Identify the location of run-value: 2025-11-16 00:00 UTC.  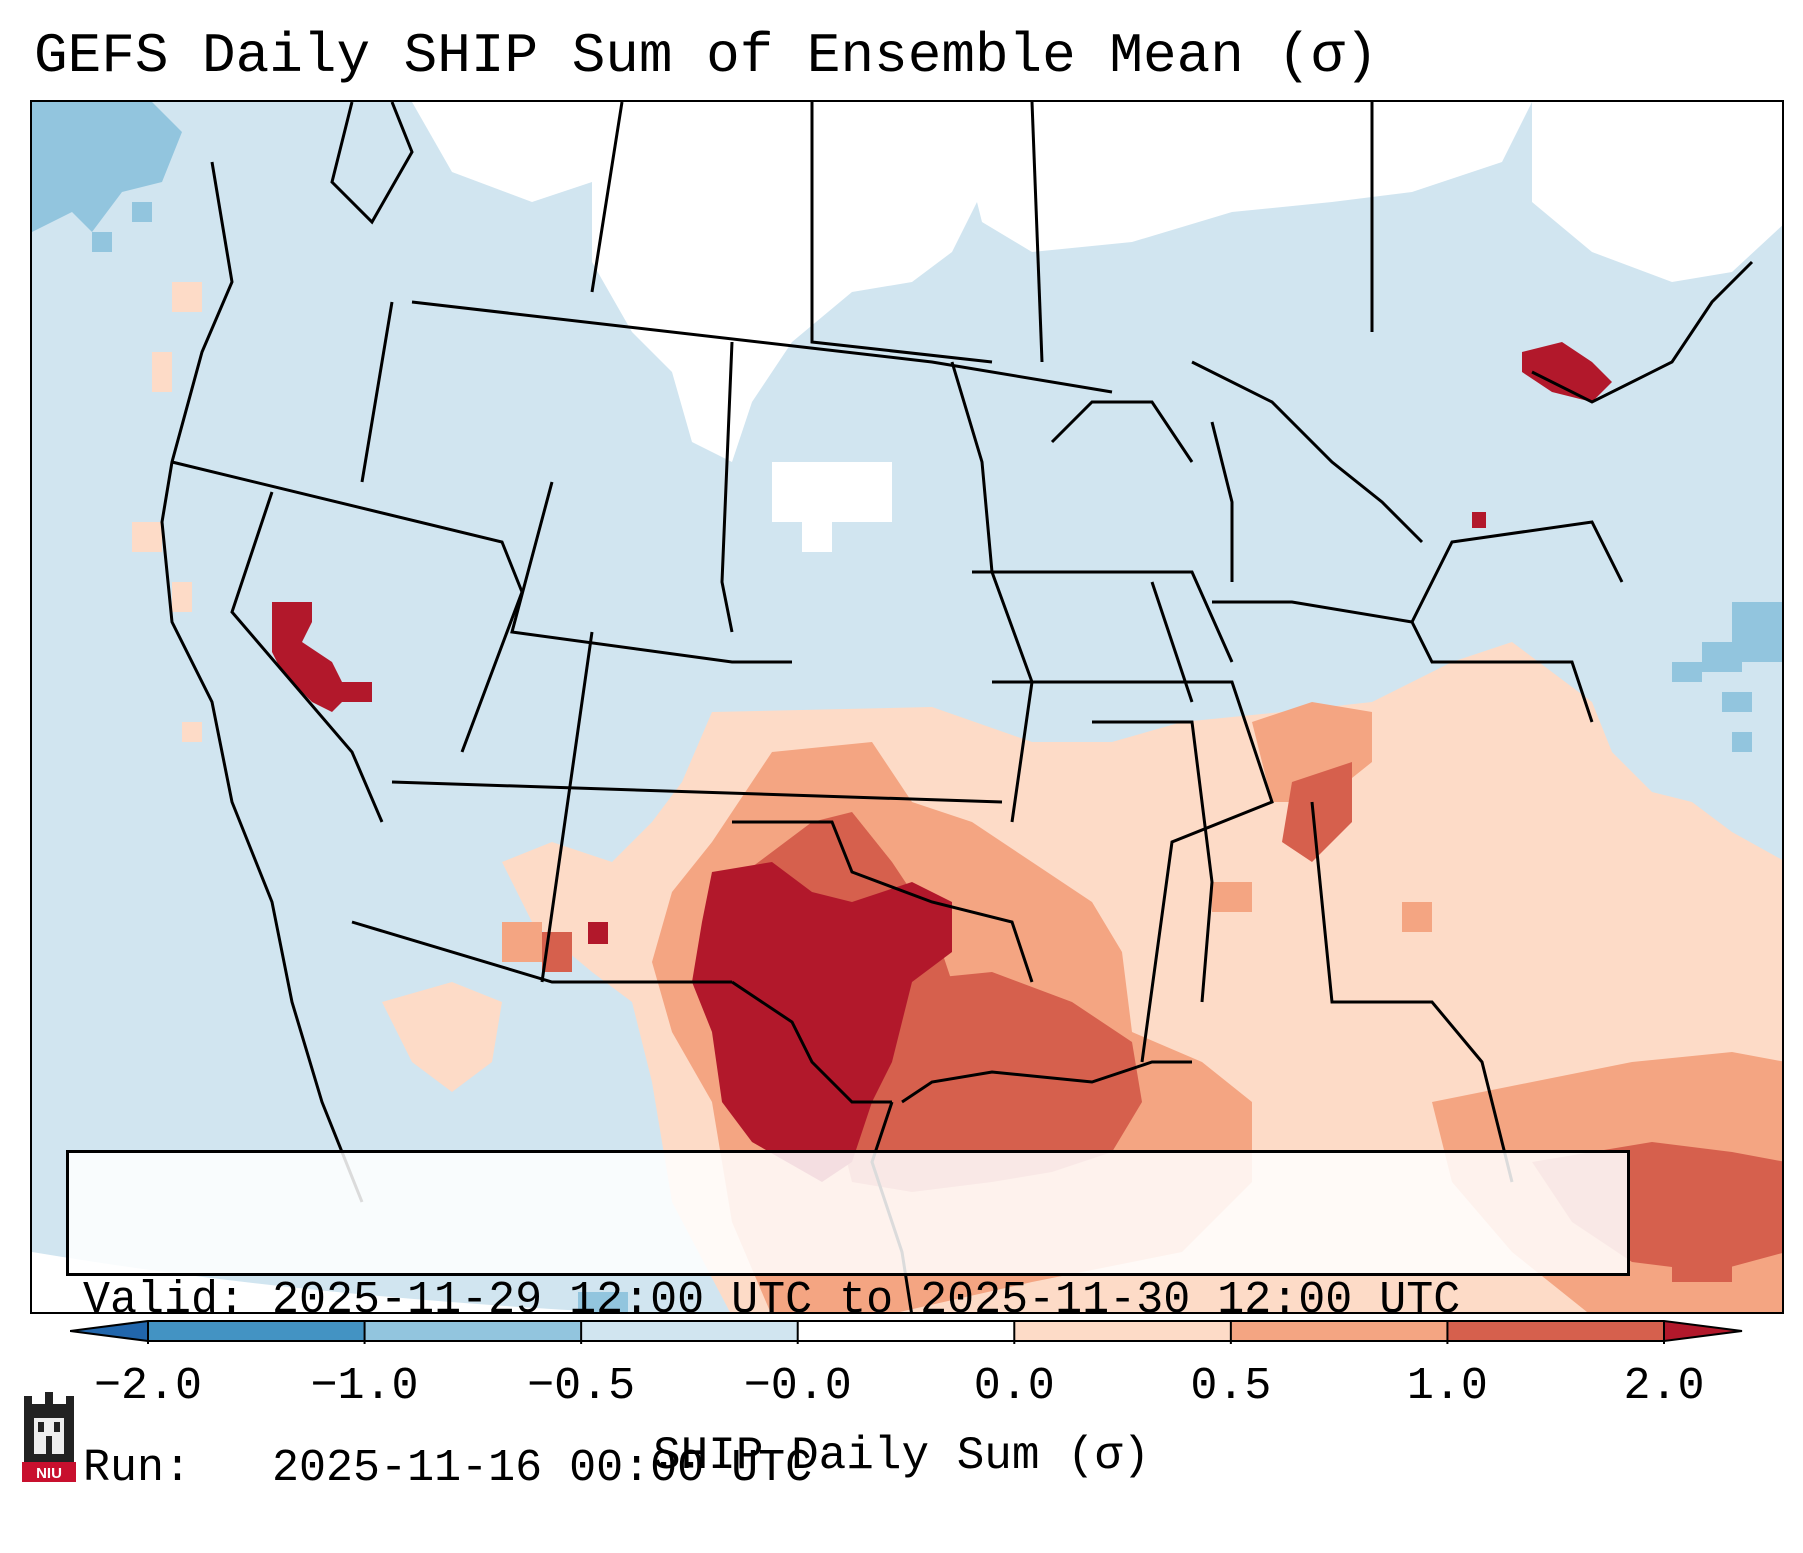
(542, 1468).